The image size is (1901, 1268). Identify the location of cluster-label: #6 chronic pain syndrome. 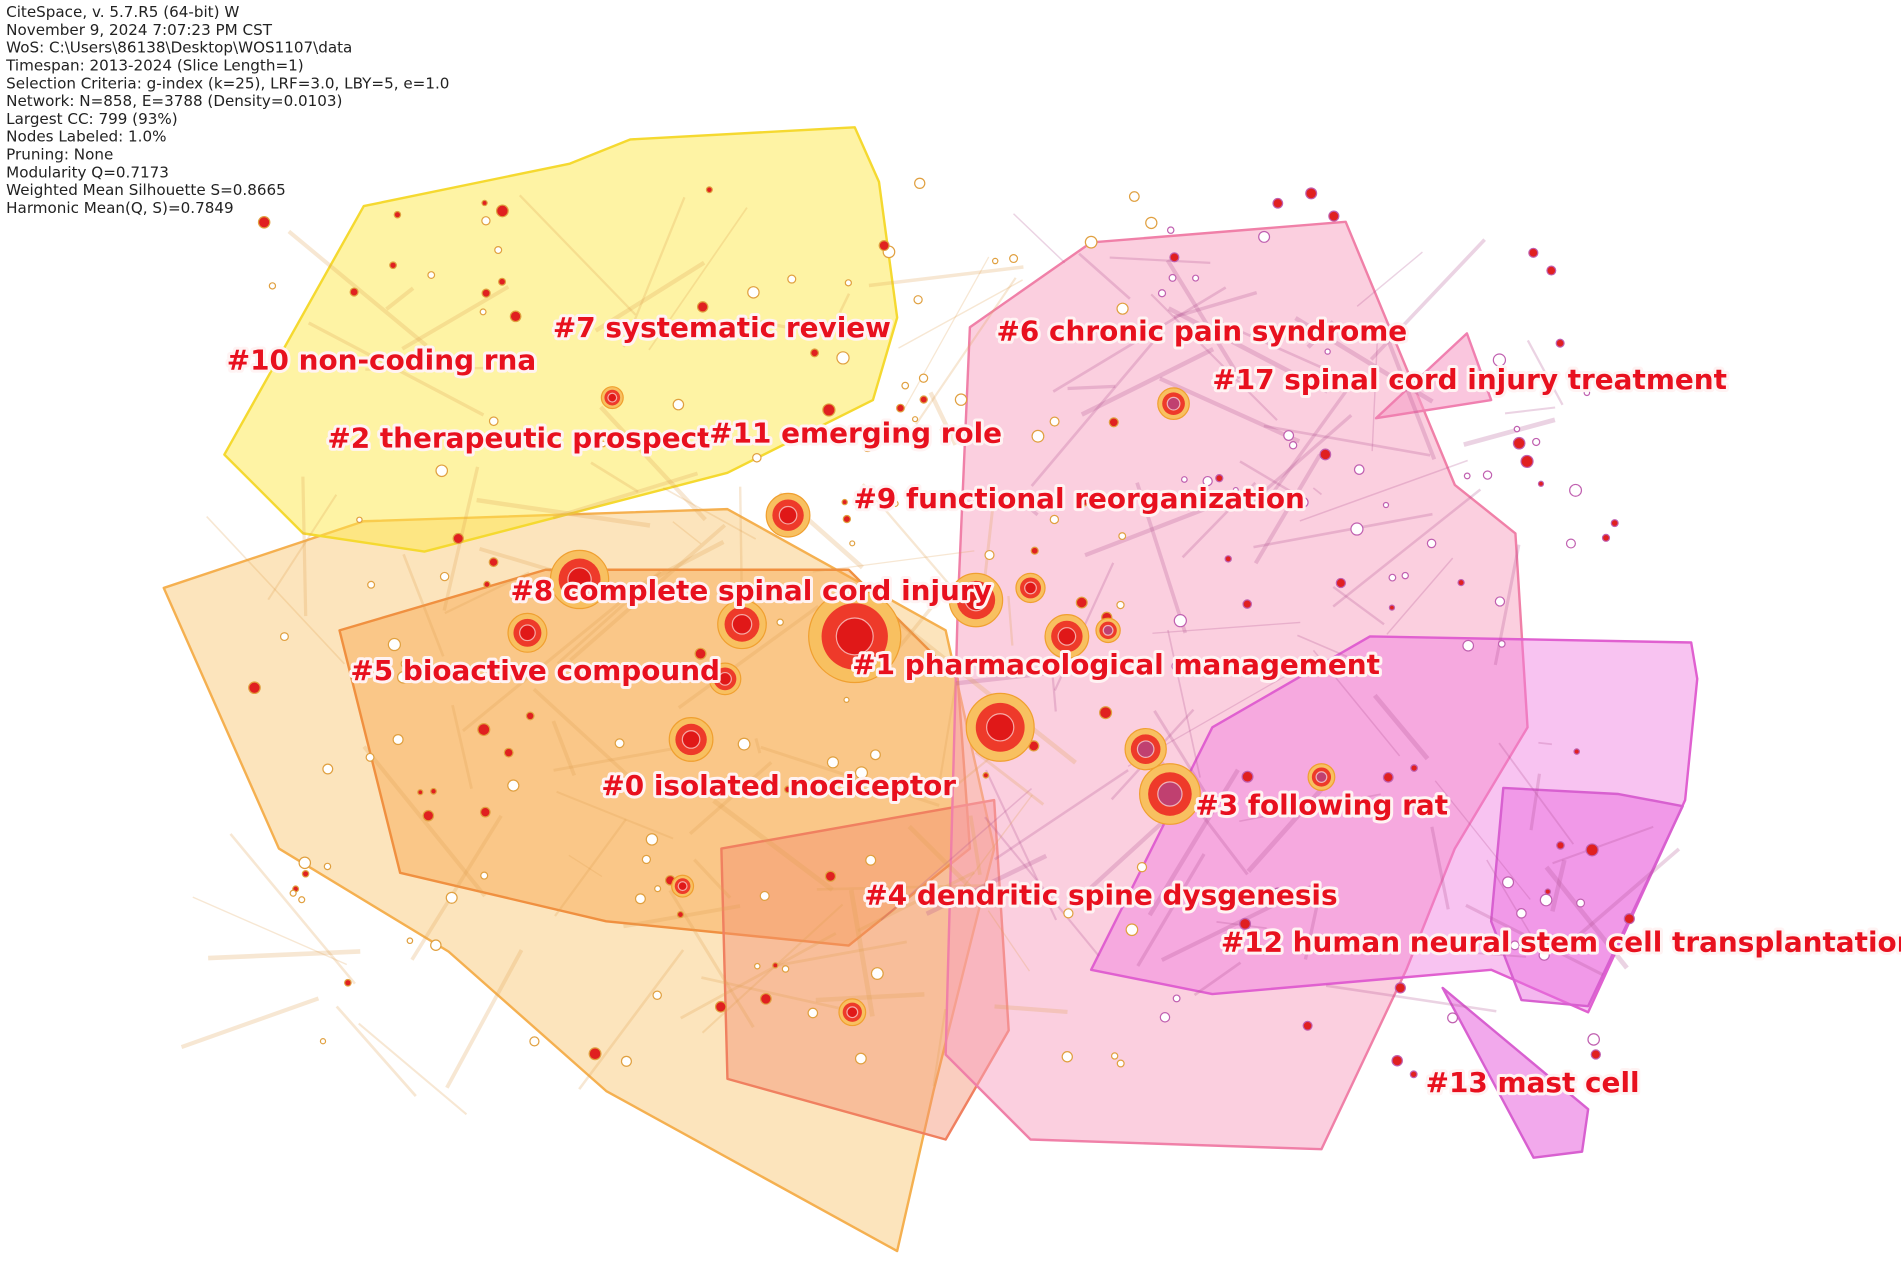
(1202, 331).